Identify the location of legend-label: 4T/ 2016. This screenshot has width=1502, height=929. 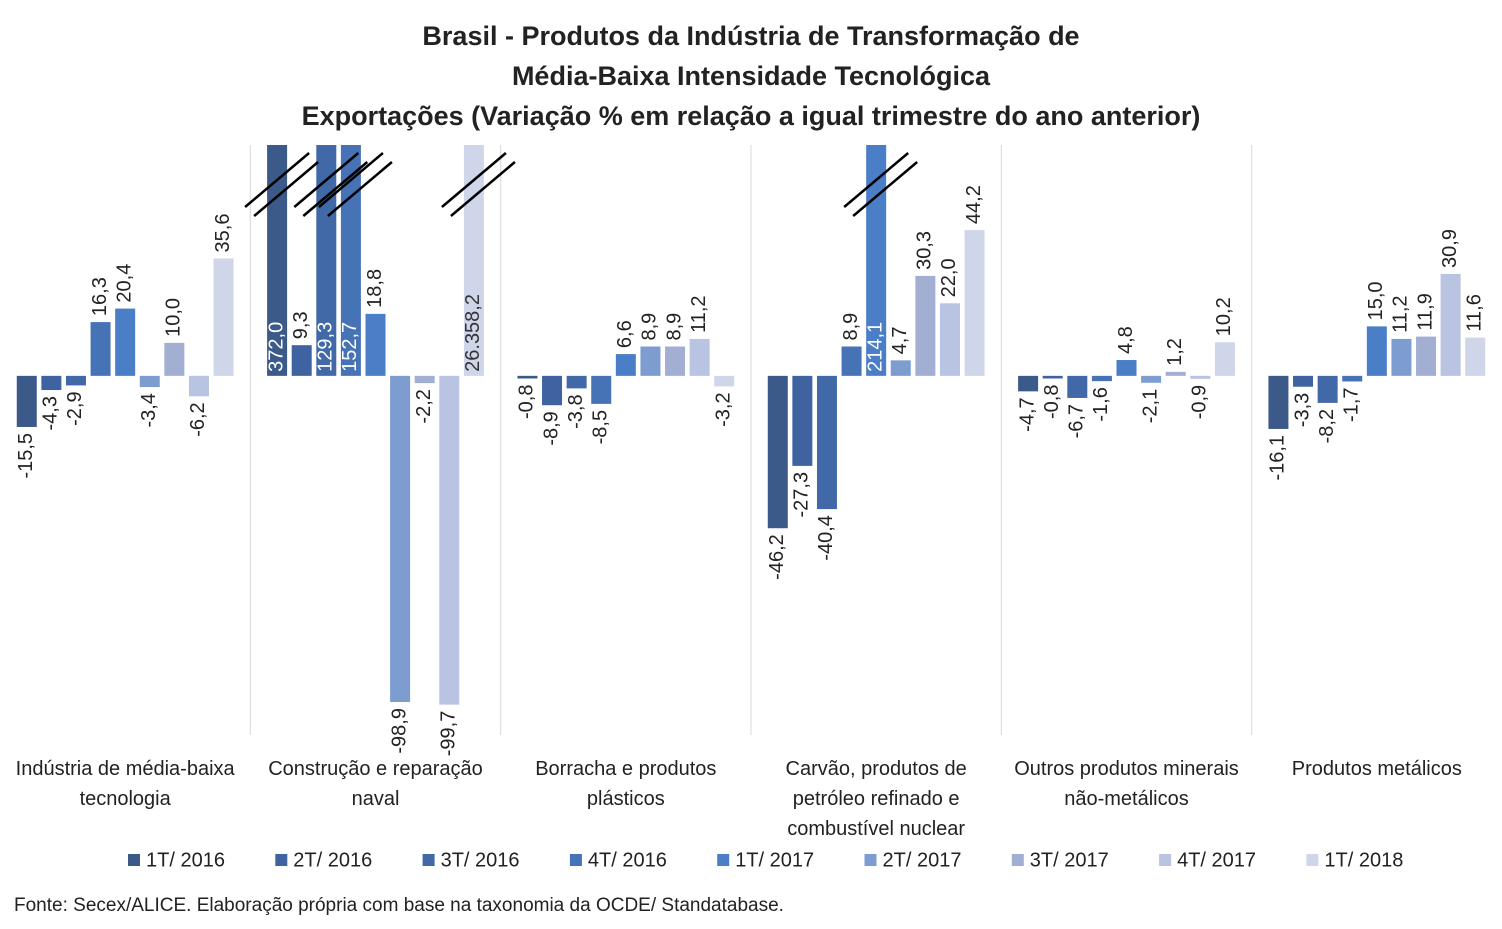
(627, 860).